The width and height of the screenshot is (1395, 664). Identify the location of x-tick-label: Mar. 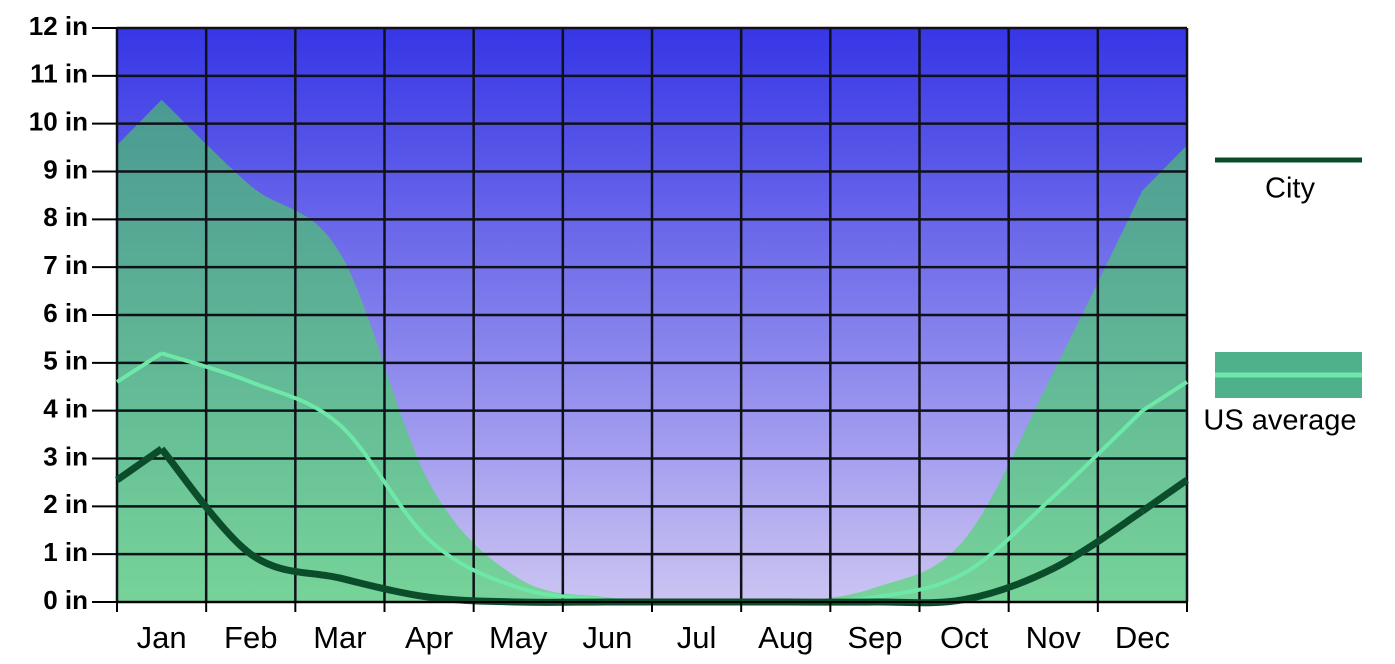
(339, 637).